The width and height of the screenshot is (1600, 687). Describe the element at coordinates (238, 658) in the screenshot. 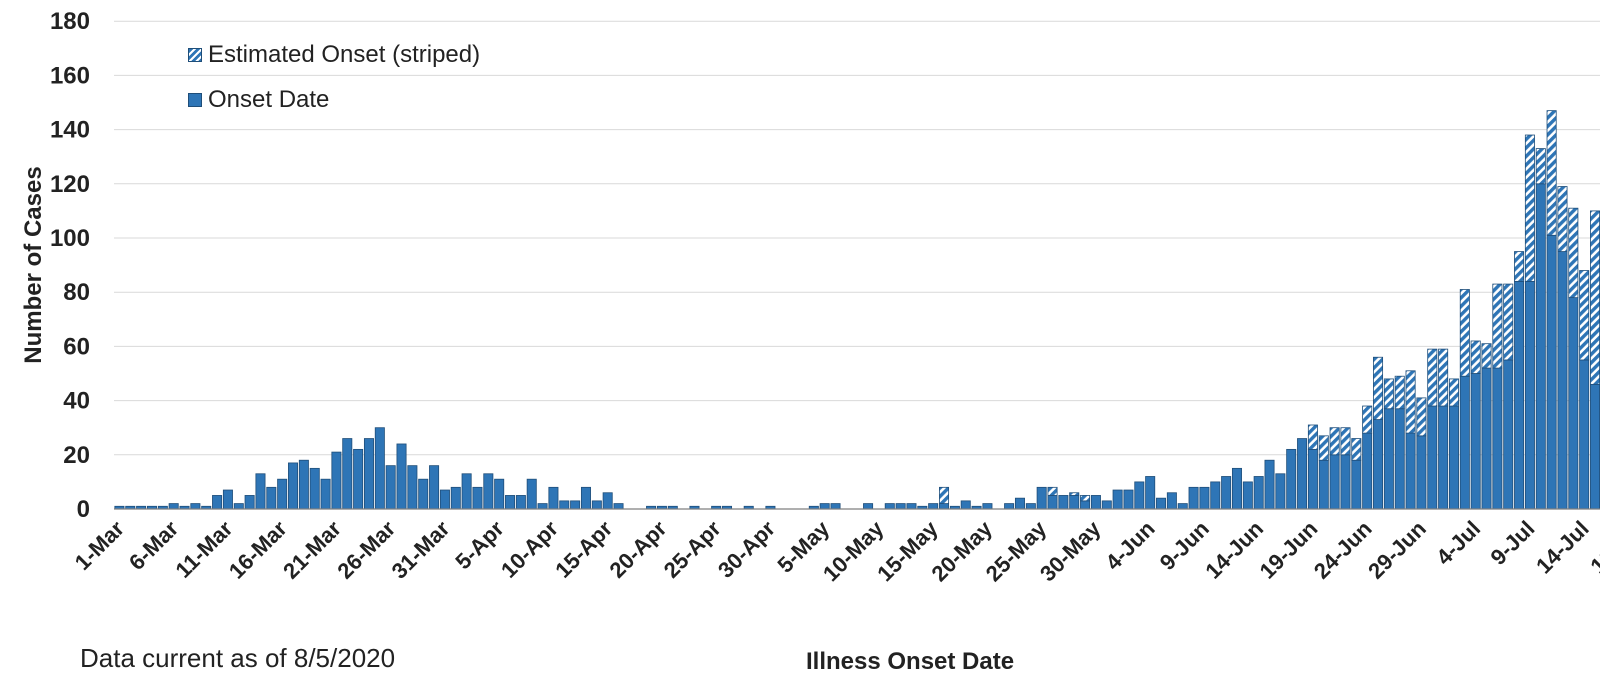

I see `data-current-note: Data current as of 8/5/2020` at that location.